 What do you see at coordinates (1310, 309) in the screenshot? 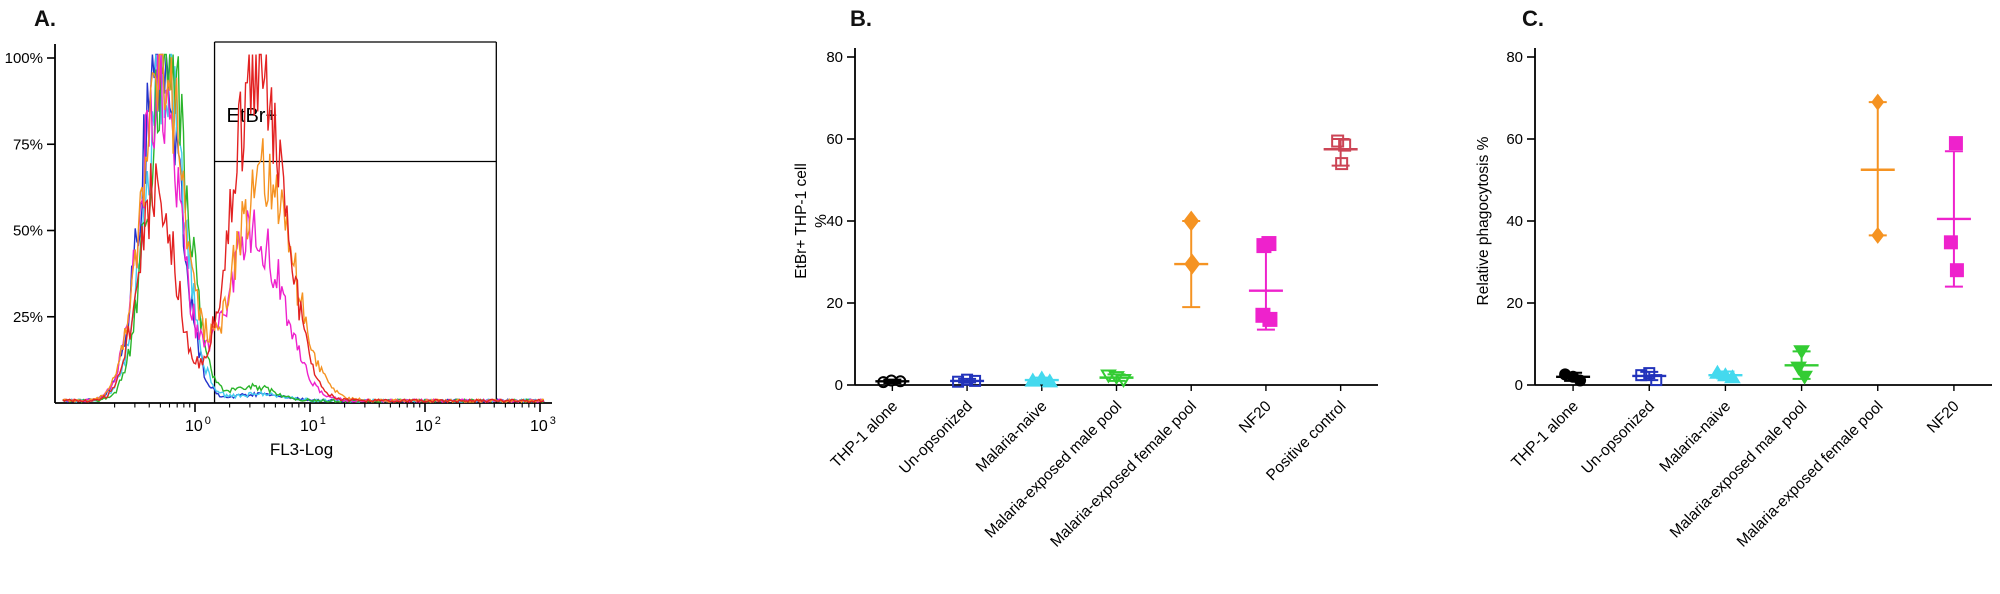
I see `scatter-group-positive-control: Positive control` at bounding box center [1310, 309].